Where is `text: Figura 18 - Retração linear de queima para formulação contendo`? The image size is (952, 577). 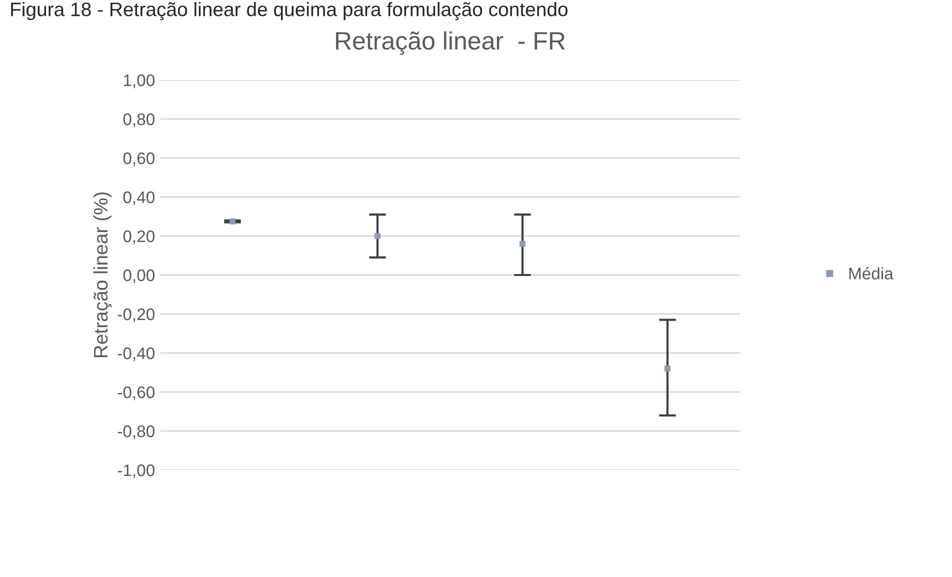
text: Figura 18 - Retração linear de queima para formulação contendo is located at coordinates (289, 11).